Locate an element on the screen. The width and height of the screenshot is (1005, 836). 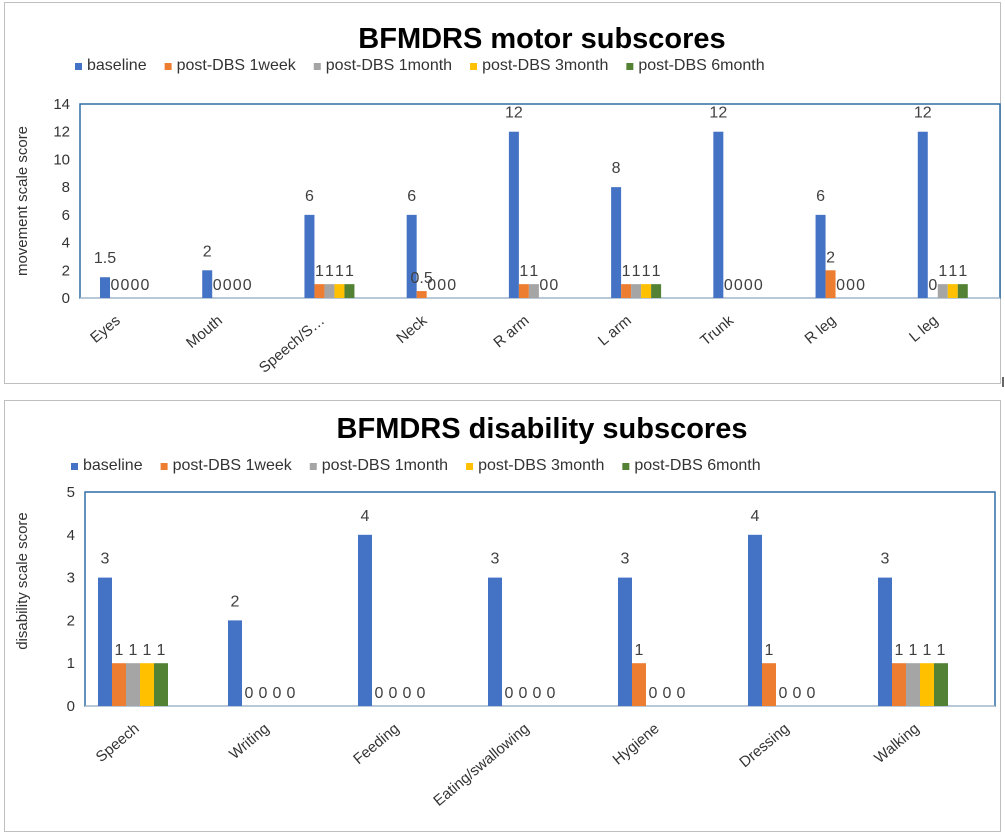
y-tick-label: 2 is located at coordinates (71, 620).